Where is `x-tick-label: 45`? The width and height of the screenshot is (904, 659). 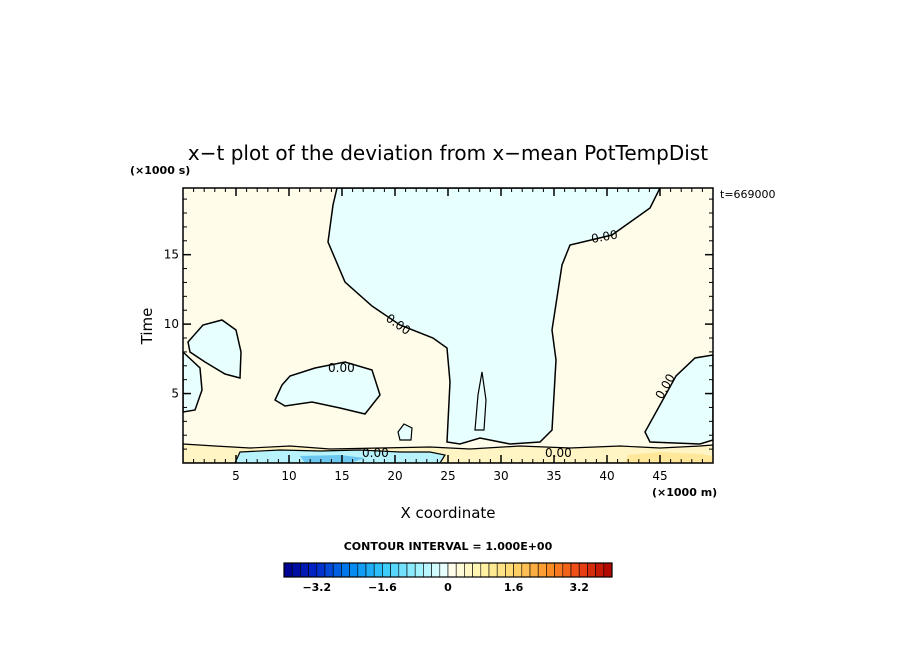 x-tick-label: 45 is located at coordinates (659, 476).